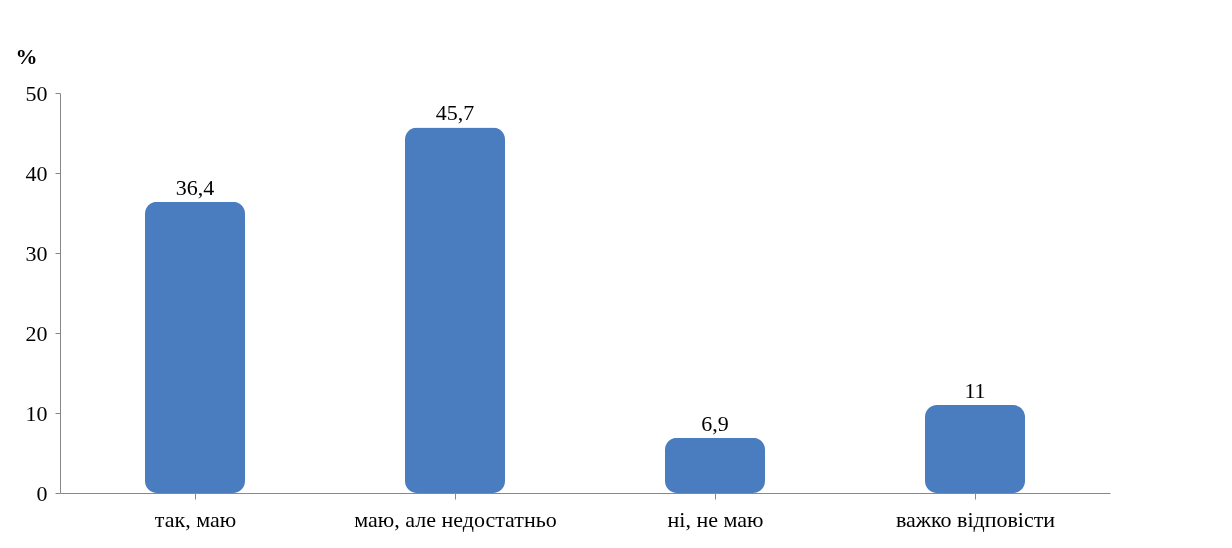 The image size is (1232, 548). I want to click on y-tick-label: 50, so click(36, 93).